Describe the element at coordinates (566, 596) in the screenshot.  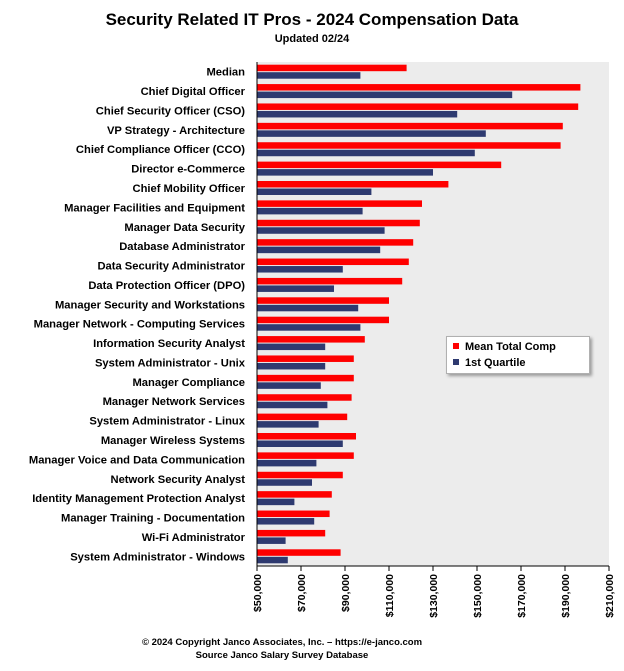
I see `x-tick-label: $190,000` at that location.